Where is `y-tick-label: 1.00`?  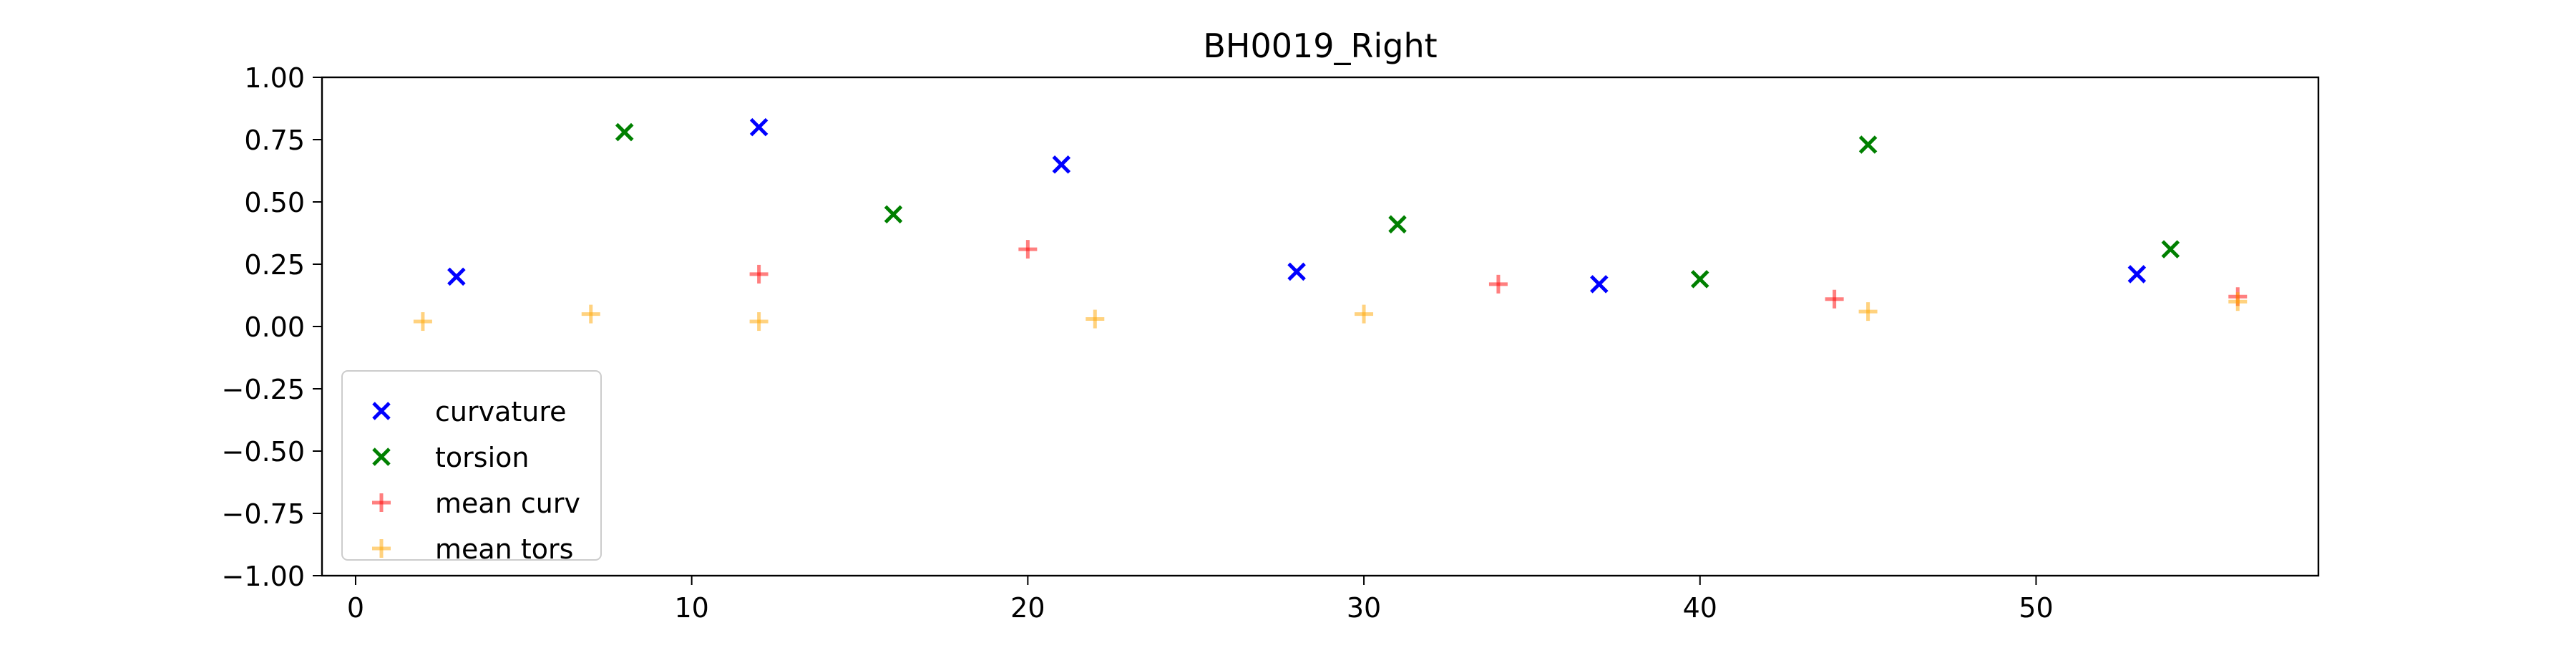
y-tick-label: 1.00 is located at coordinates (274, 78).